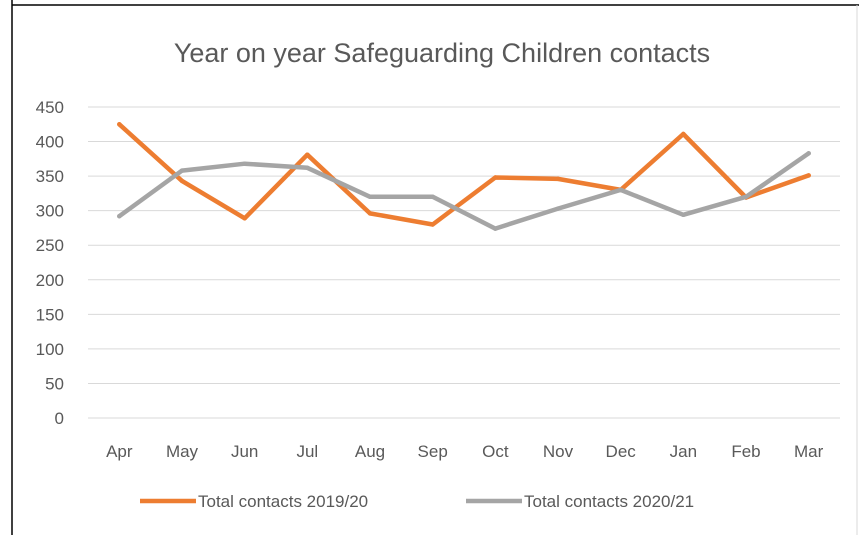 The height and width of the screenshot is (535, 859). I want to click on x-tick-label: Jul, so click(307, 451).